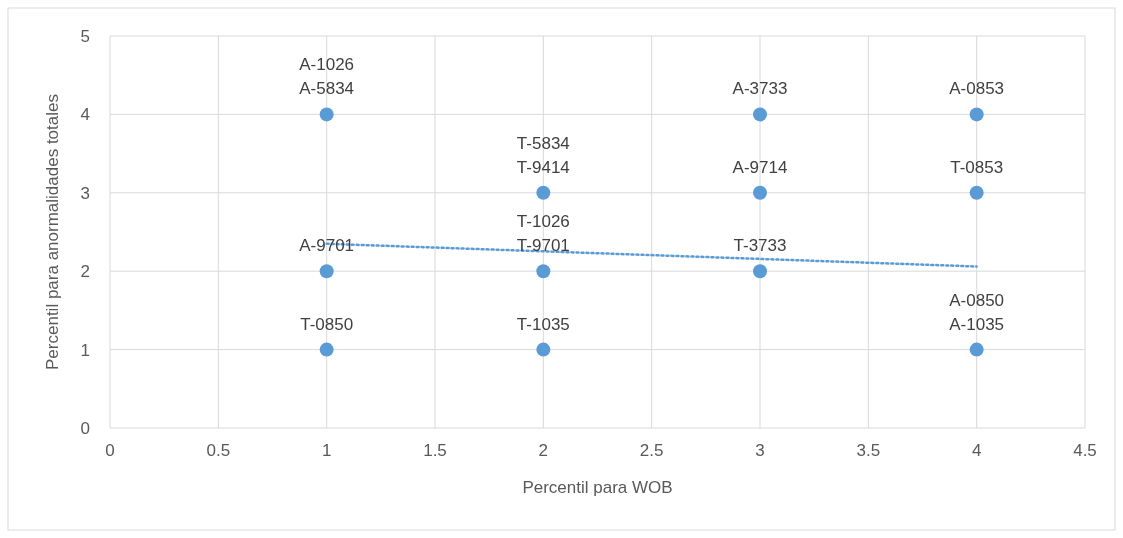 Image resolution: width=1123 pixels, height=538 pixels. I want to click on x-tick-label: 4, so click(976, 450).